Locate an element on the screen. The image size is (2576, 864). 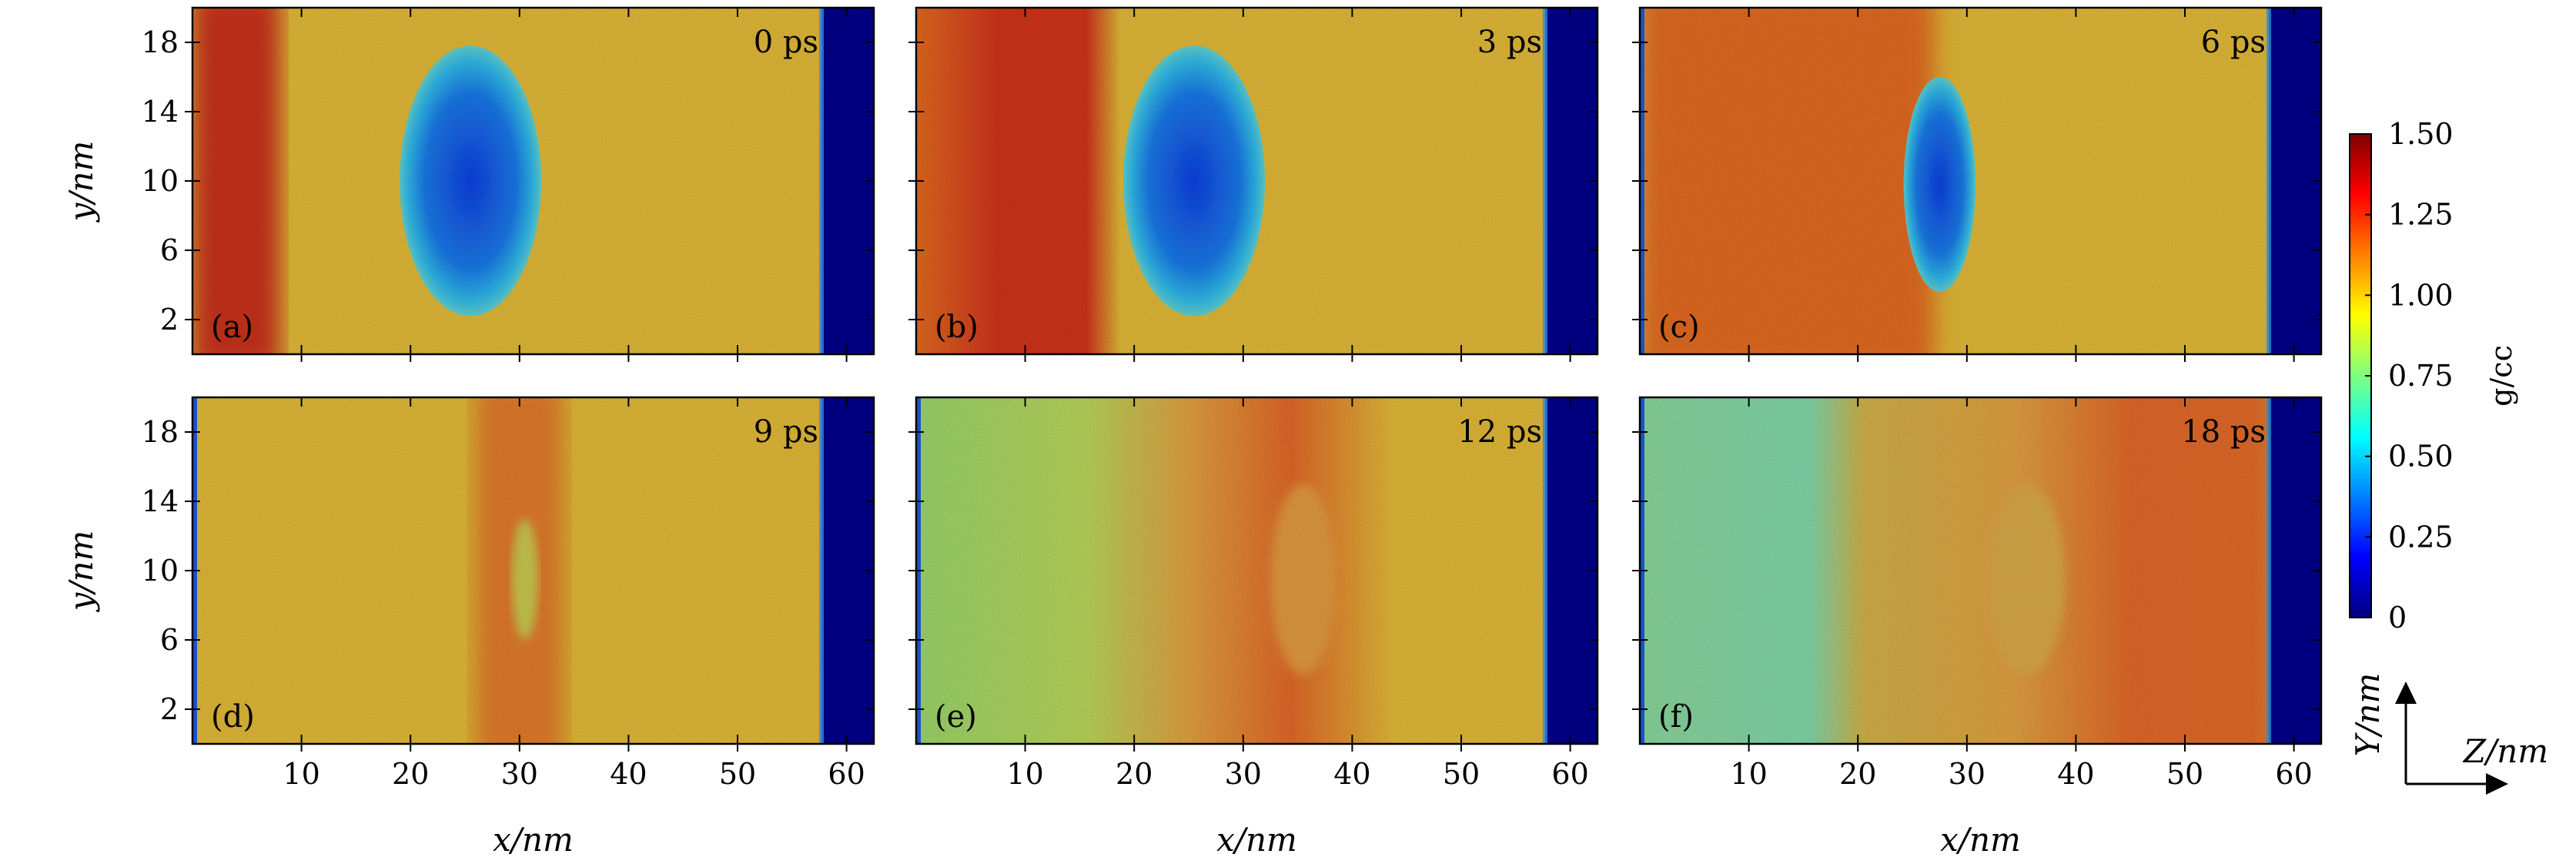
colorbar-tick-label: 1.50 is located at coordinates (2421, 134).